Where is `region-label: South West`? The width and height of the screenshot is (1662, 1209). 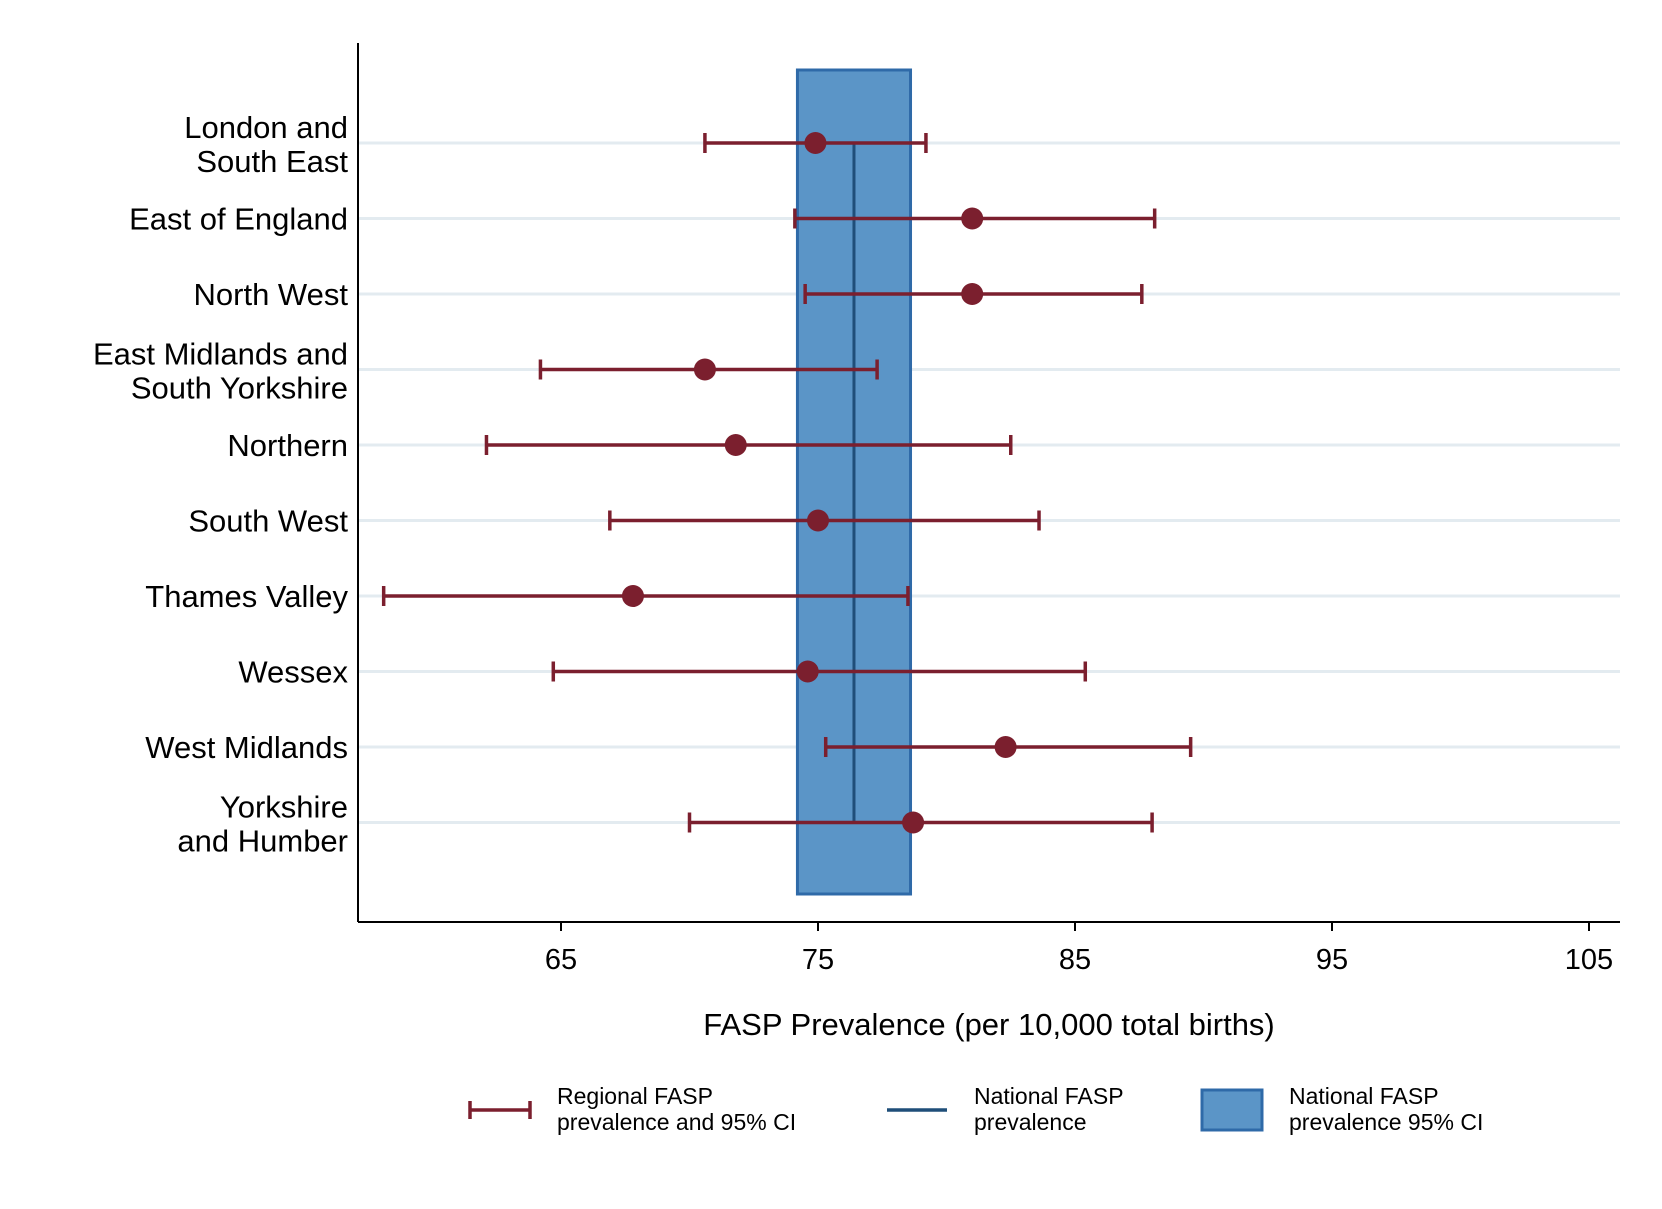
region-label: South West is located at coordinates (268, 521).